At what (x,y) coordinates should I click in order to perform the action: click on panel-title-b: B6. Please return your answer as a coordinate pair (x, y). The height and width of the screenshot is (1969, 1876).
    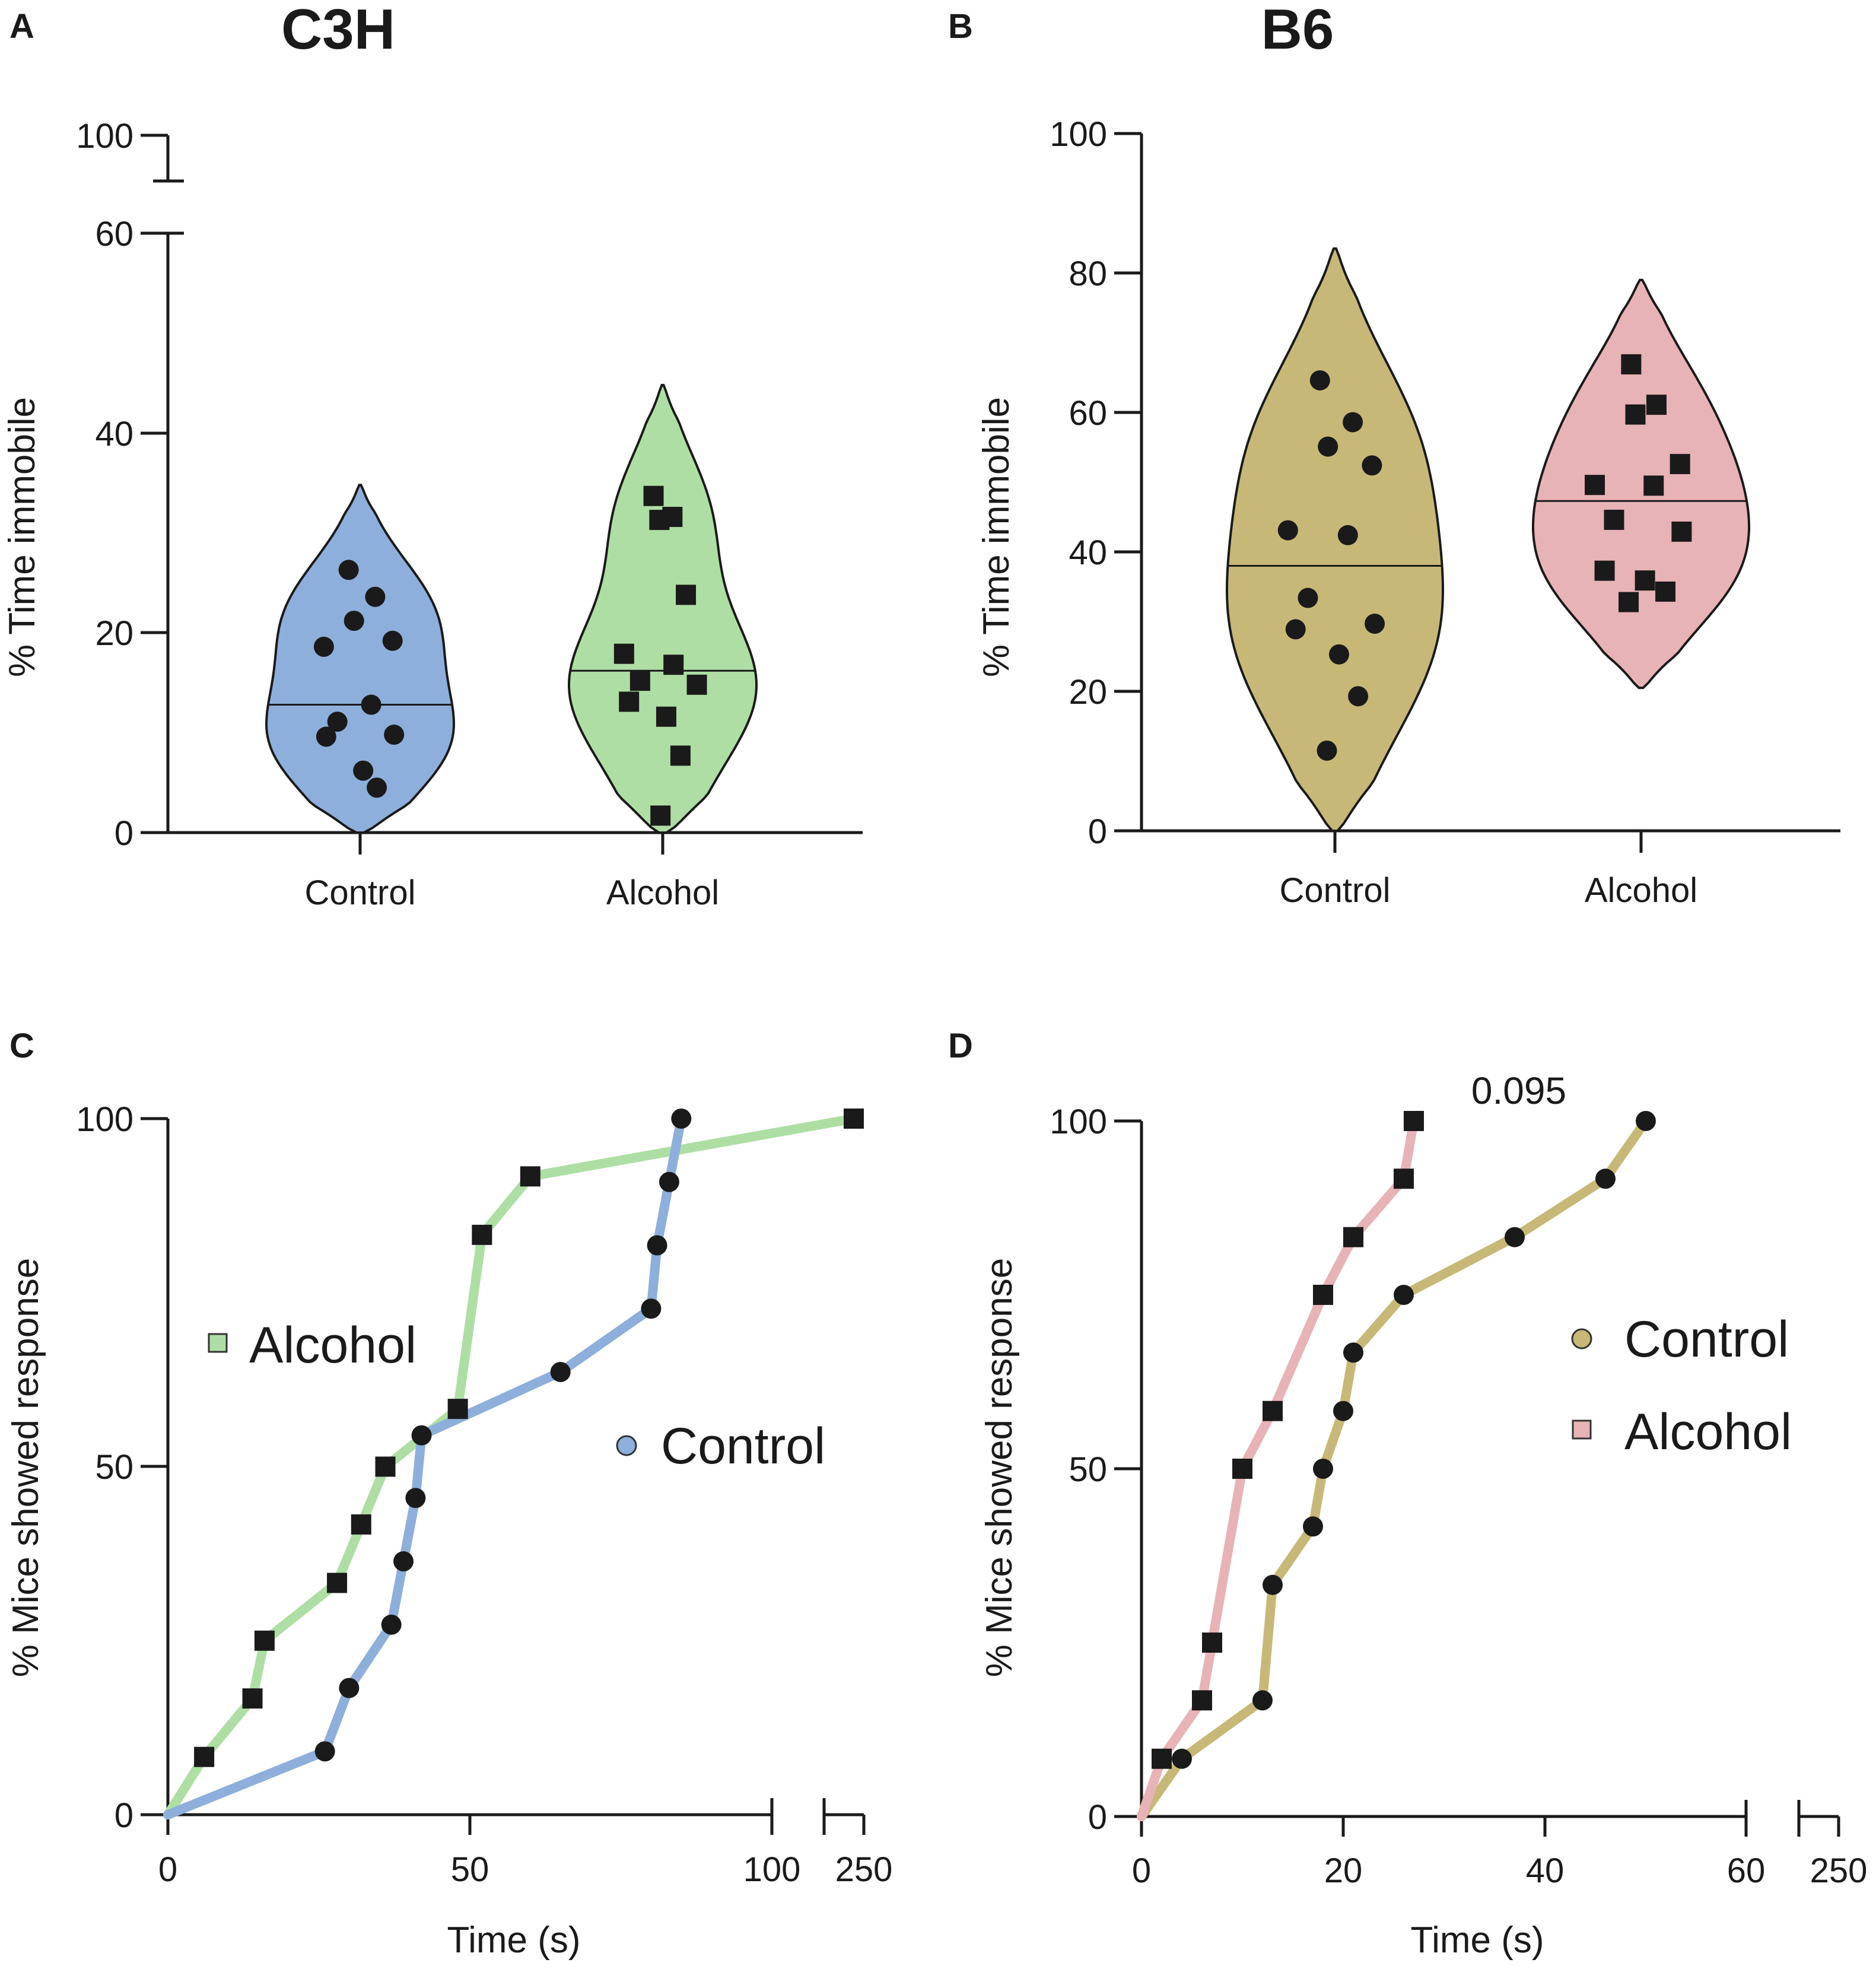
    Looking at the image, I should click on (1297, 30).